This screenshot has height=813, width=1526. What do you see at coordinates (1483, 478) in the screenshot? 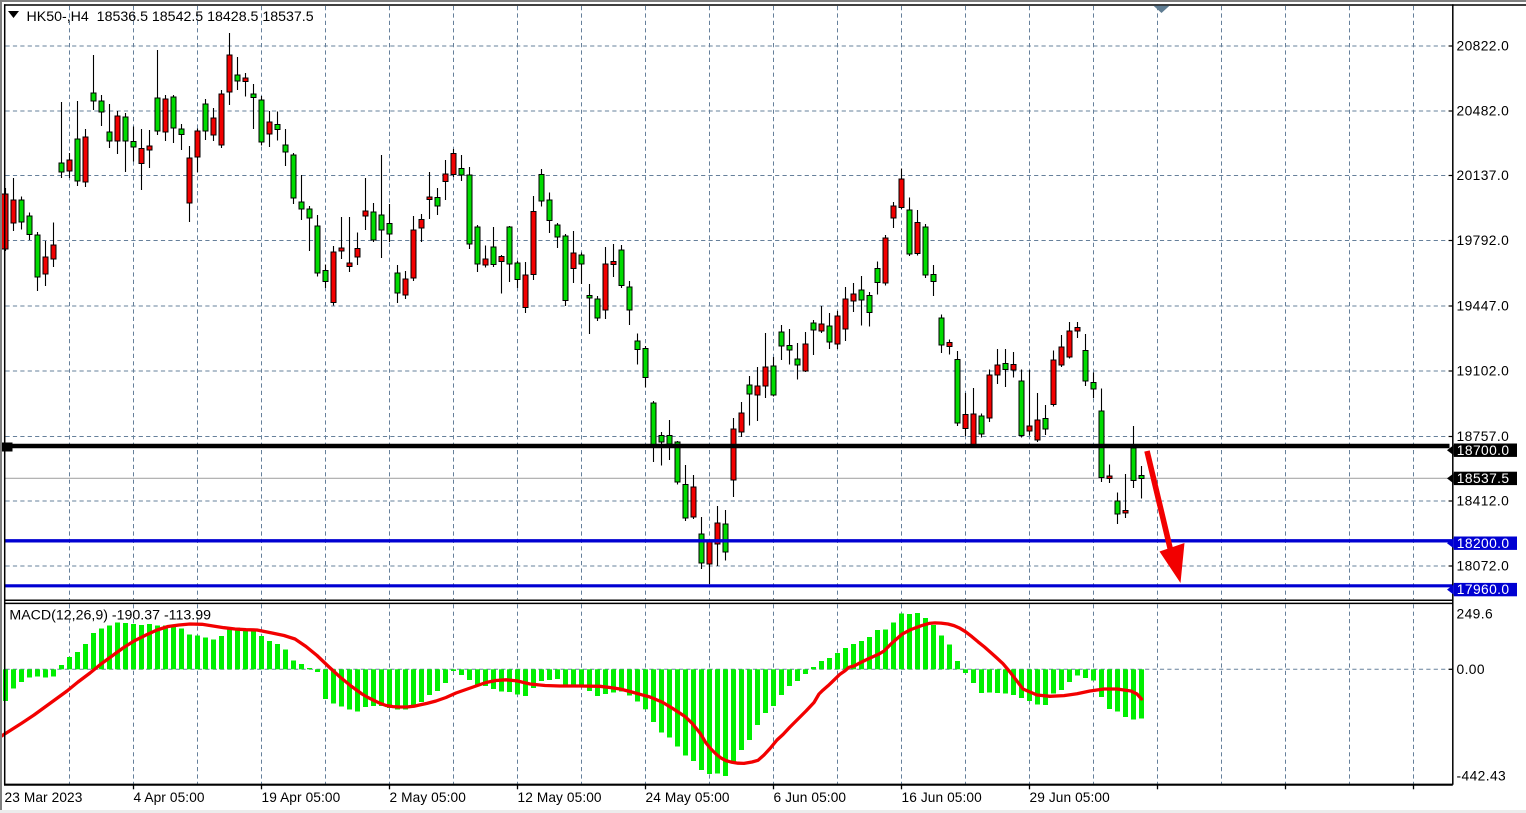
I see `svg-text: 18537.5` at bounding box center [1483, 478].